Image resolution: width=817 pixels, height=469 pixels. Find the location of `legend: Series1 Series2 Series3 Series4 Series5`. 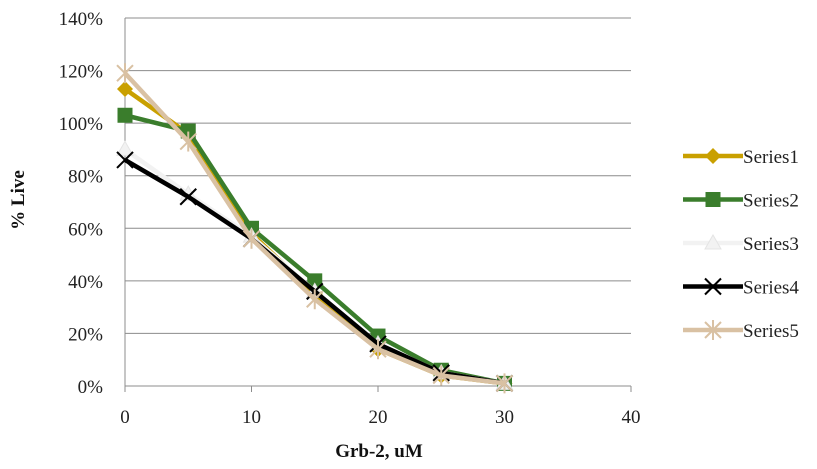

legend: Series1 Series2 Series3 Series4 Series5 is located at coordinates (741, 244).